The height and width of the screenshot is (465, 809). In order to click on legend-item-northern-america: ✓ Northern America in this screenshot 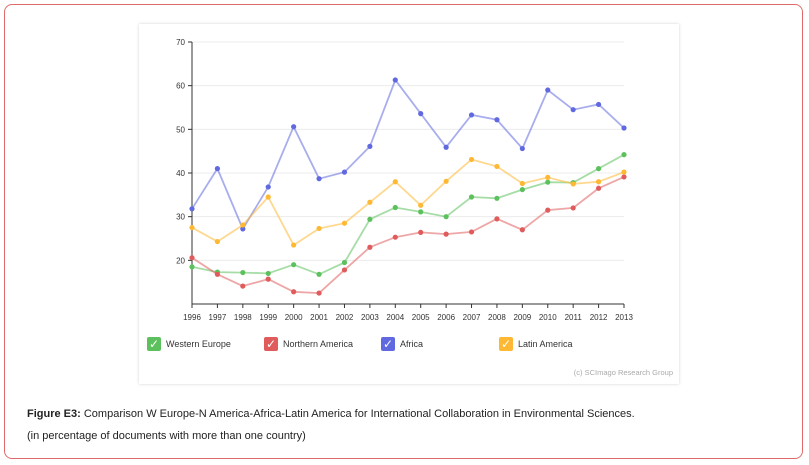, I will do `click(308, 344)`.